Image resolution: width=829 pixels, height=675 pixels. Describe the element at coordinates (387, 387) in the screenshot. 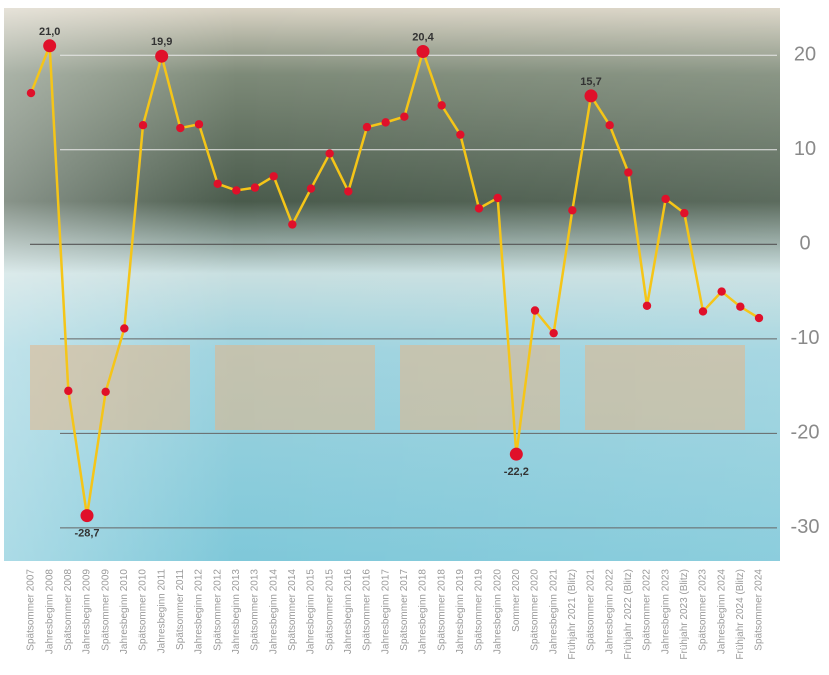

I see `photo-desks` at that location.